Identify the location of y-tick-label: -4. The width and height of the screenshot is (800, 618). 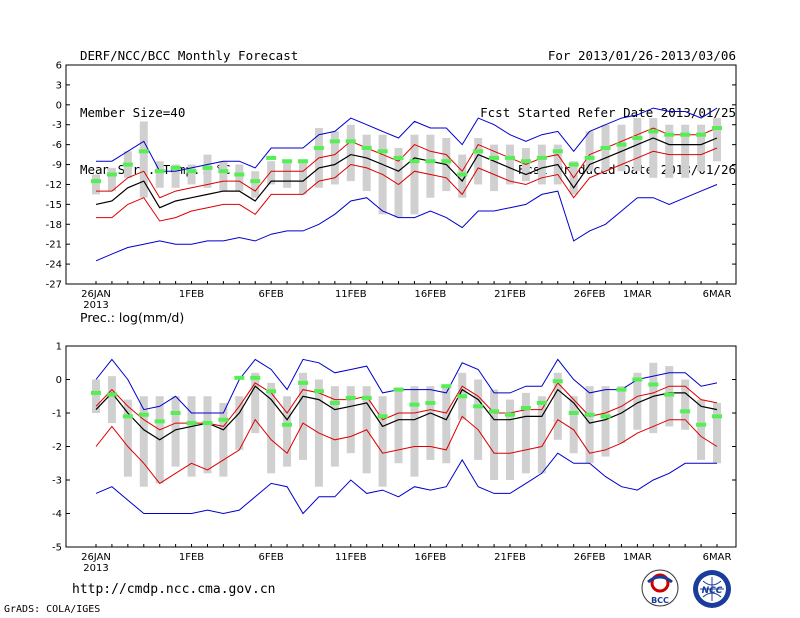
(57, 514).